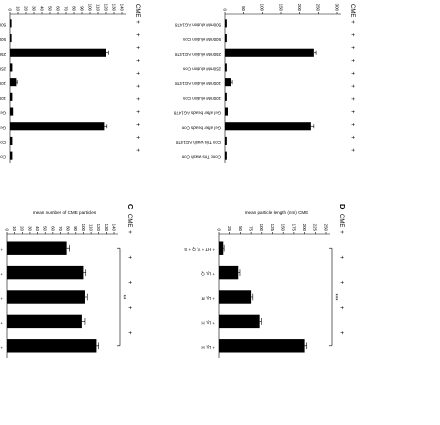  What do you see at coordinates (129, 220) in the screenshot?
I see `panel-c-header: CME` at bounding box center [129, 220].